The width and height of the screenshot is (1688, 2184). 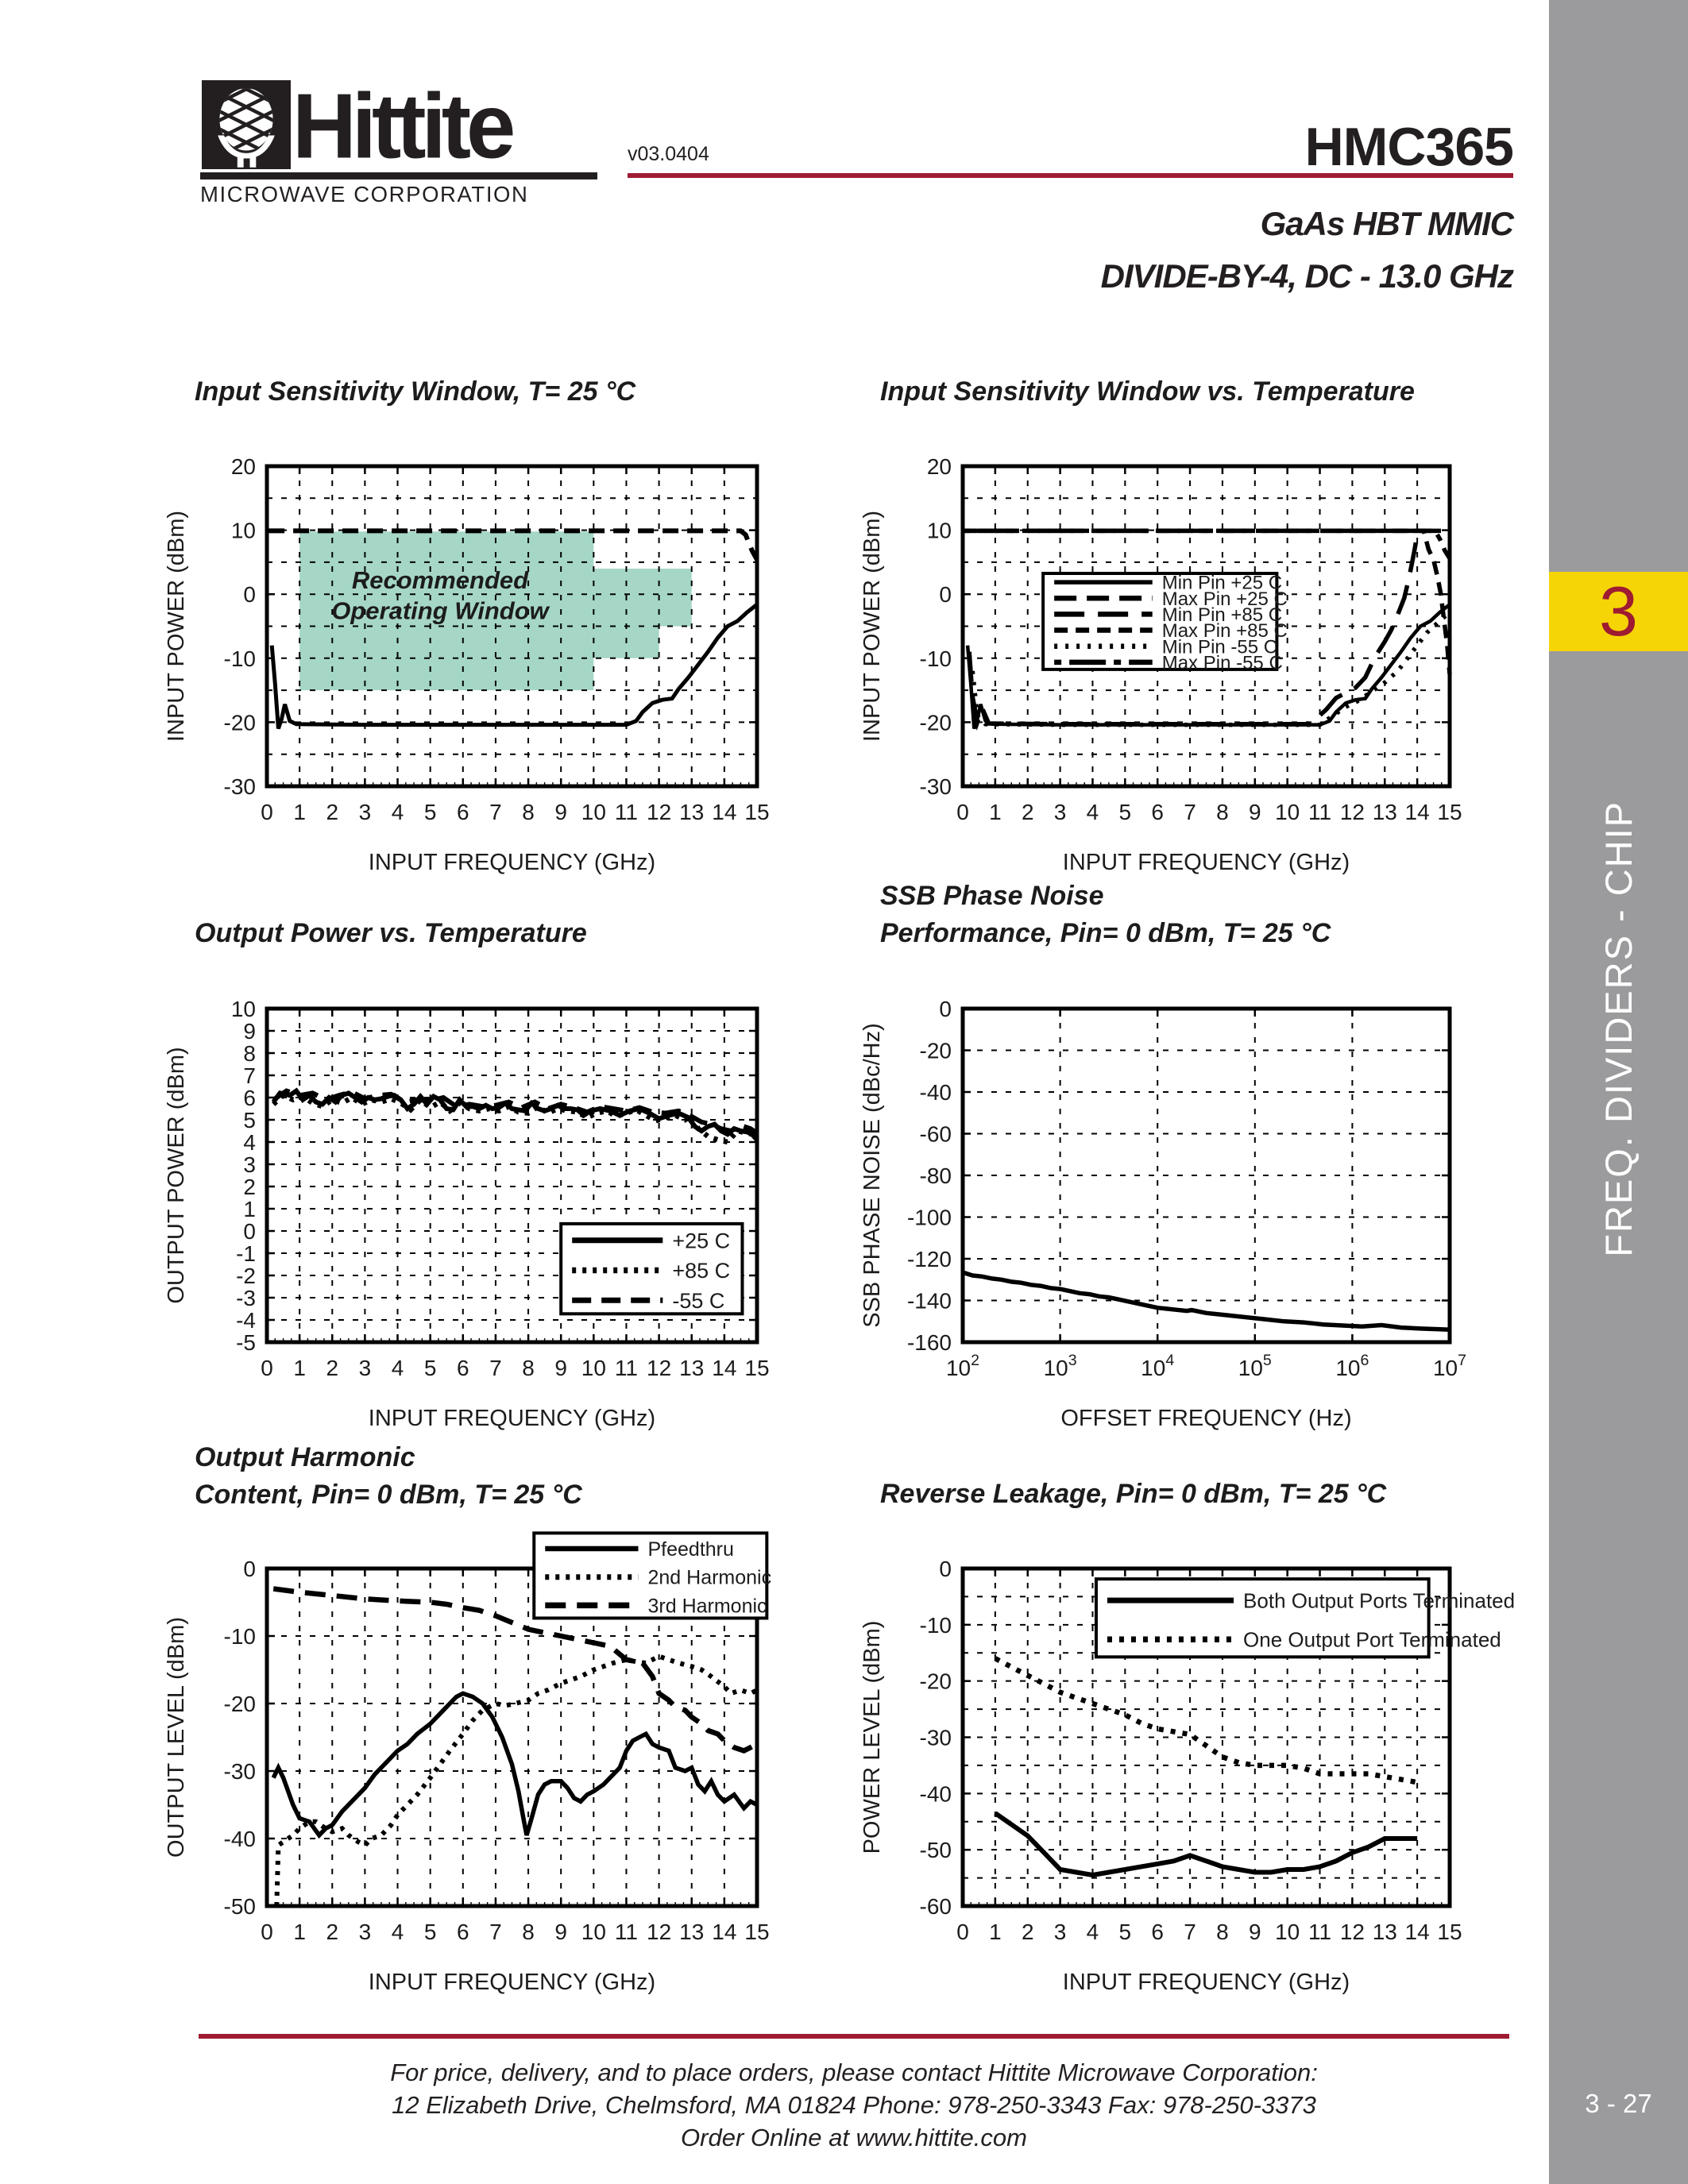 What do you see at coordinates (1449, 1366) in the screenshot?
I see `svg-text: 10⁷` at bounding box center [1449, 1366].